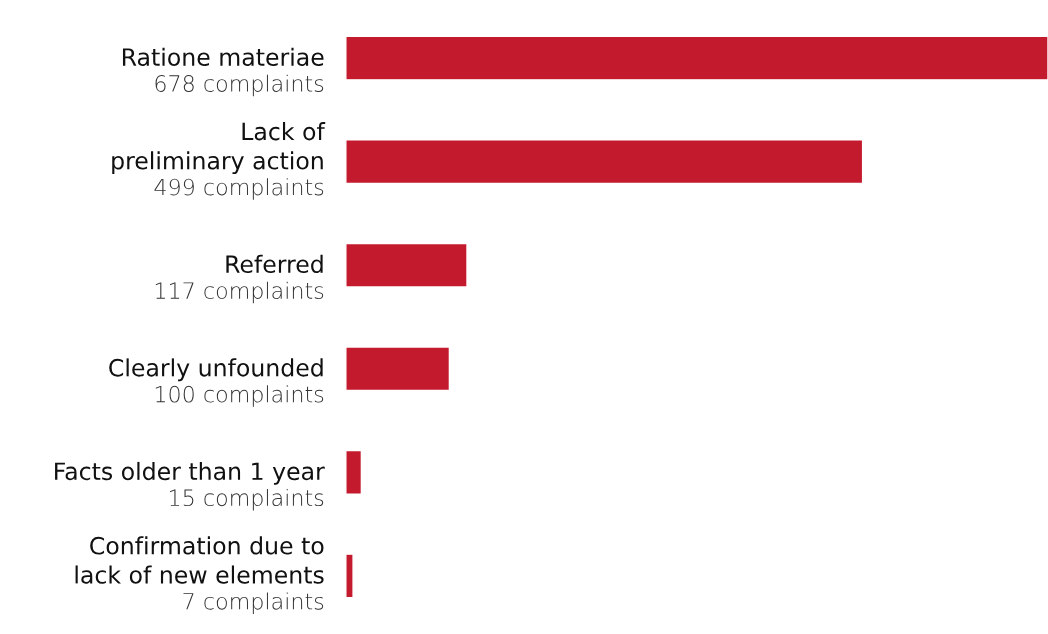 The height and width of the screenshot is (634, 1048). I want to click on data-label: 15 complaints, so click(246, 499).